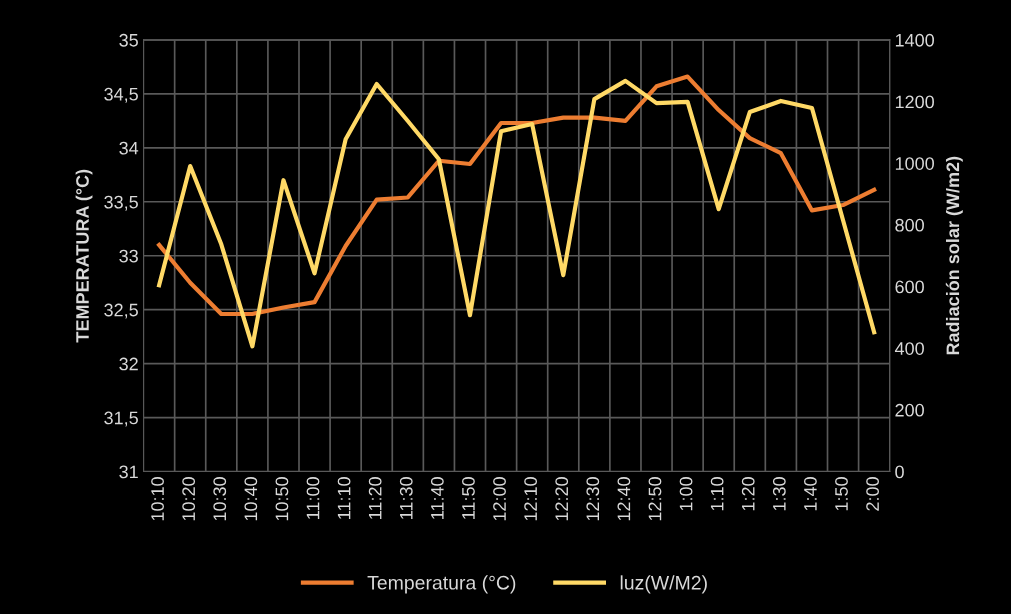 Image resolution: width=1011 pixels, height=614 pixels. What do you see at coordinates (748, 494) in the screenshot?
I see `x-tick-label: 1:20` at bounding box center [748, 494].